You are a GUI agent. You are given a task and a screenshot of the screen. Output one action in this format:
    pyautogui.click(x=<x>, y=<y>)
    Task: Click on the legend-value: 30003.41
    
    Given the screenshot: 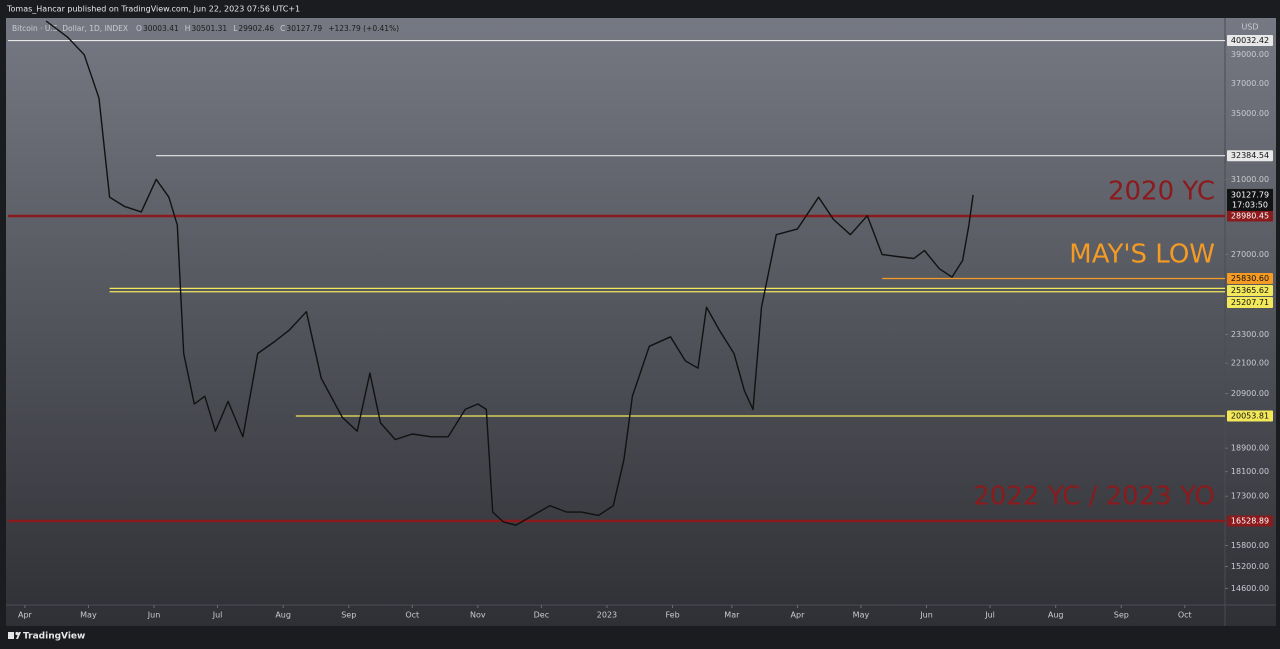 What is the action you would take?
    pyautogui.click(x=161, y=28)
    